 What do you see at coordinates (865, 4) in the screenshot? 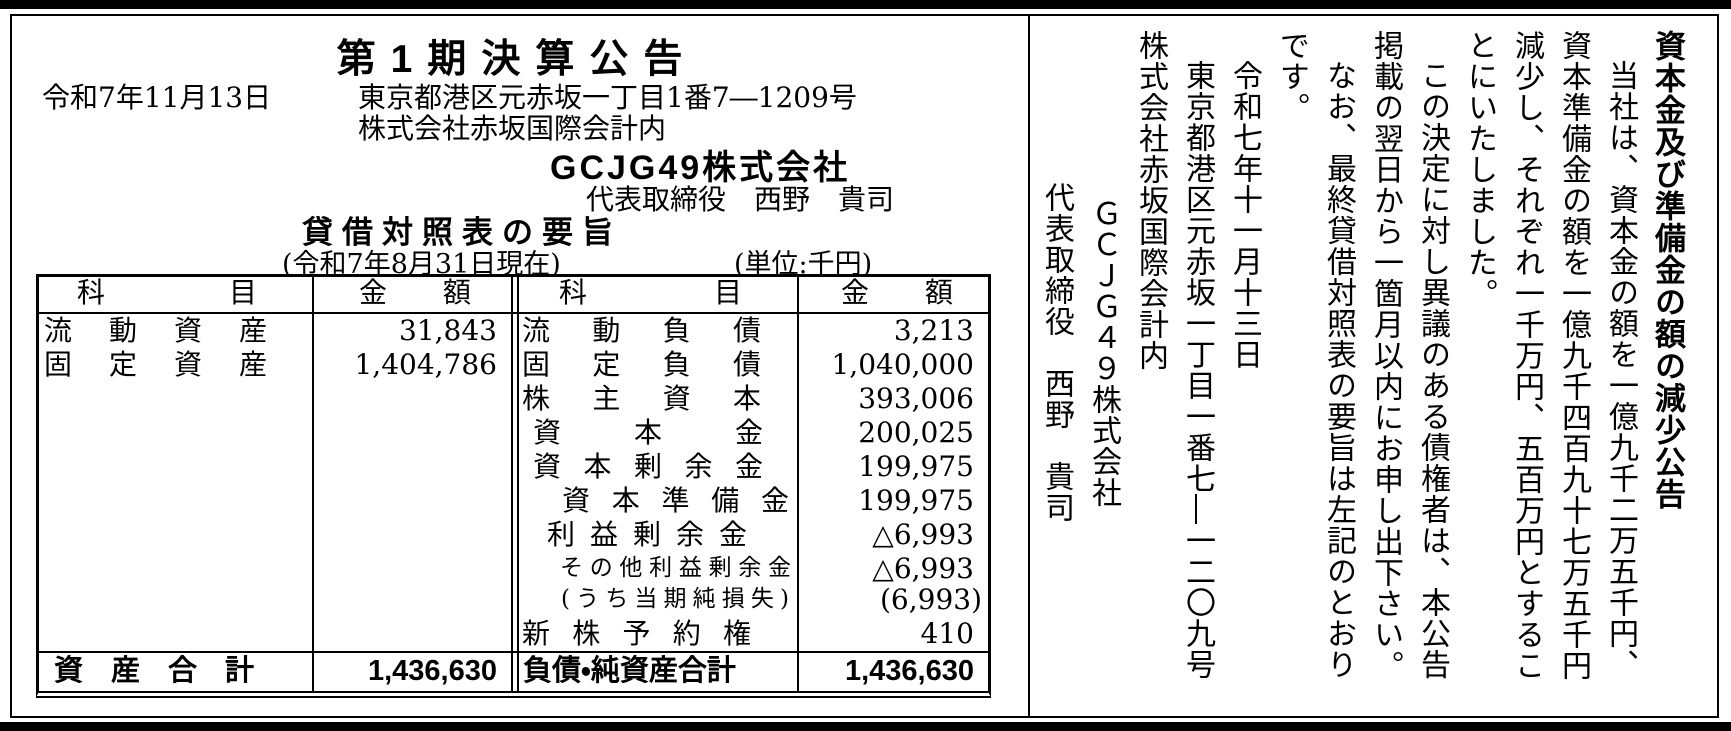
I see `top-rule-bar` at bounding box center [865, 4].